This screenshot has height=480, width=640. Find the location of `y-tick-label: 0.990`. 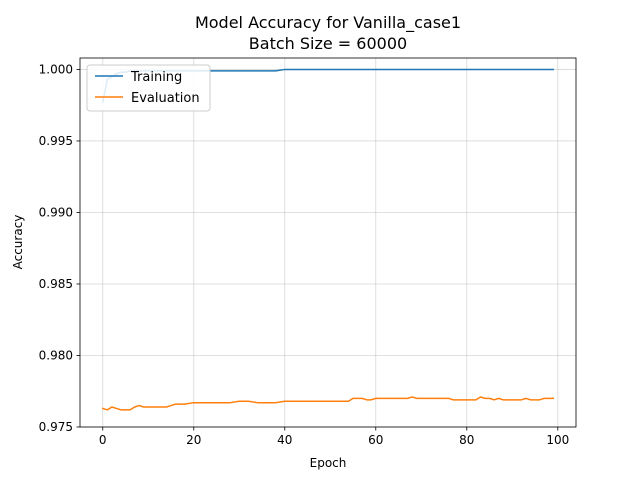

y-tick-label: 0.990 is located at coordinates (56, 212).